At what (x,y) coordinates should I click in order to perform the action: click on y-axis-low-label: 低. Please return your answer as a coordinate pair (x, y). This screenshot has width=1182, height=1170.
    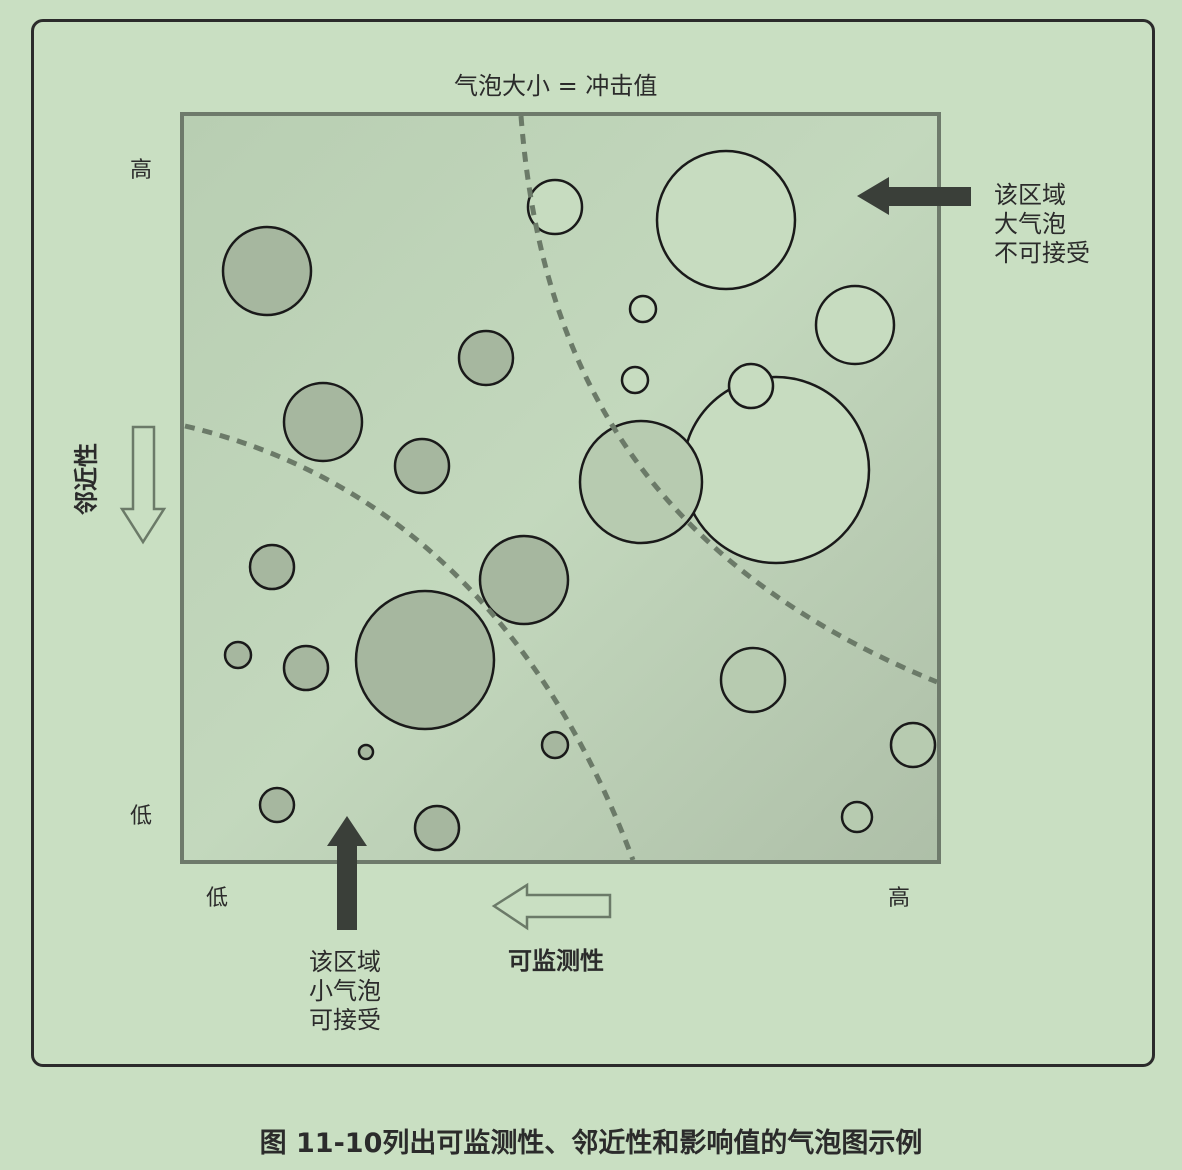
    Looking at the image, I should click on (141, 816).